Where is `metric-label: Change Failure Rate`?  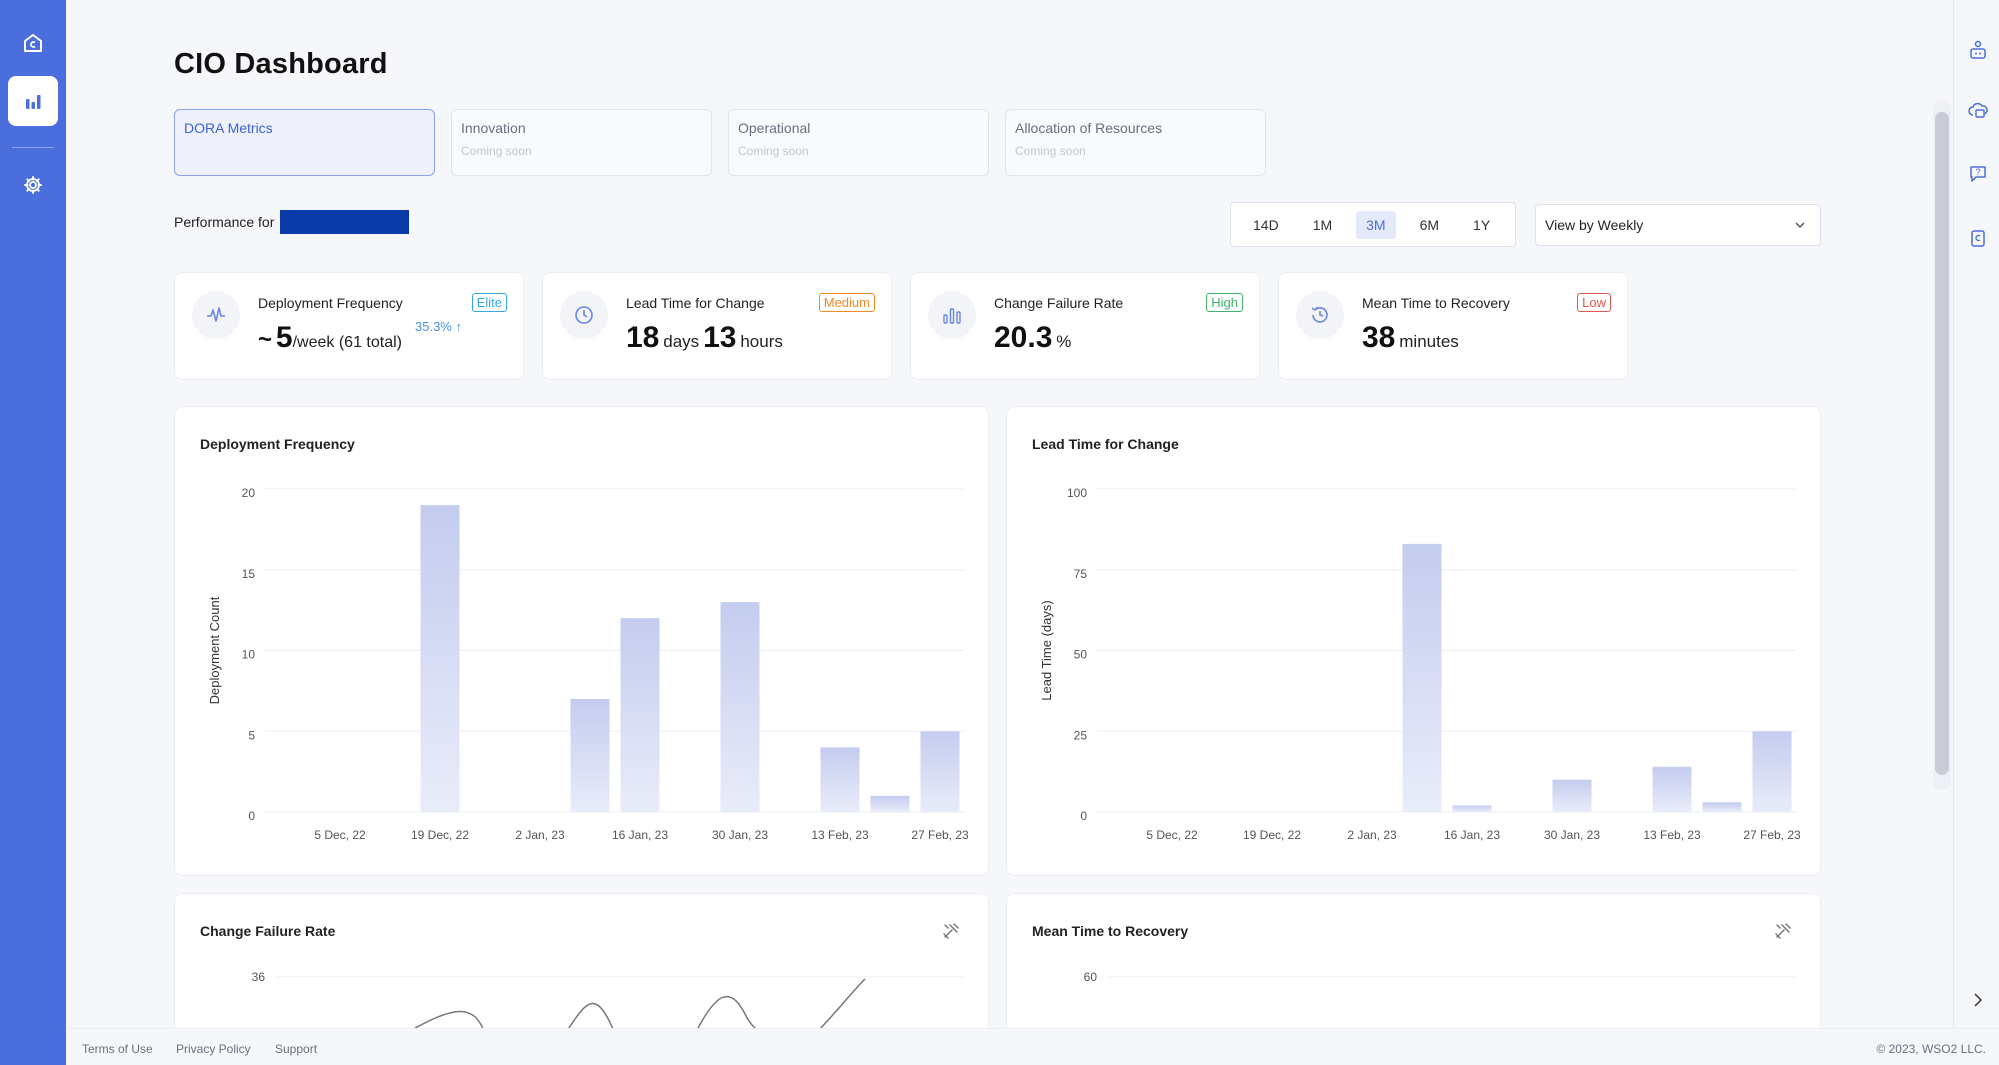
metric-label: Change Failure Rate is located at coordinates (1059, 303).